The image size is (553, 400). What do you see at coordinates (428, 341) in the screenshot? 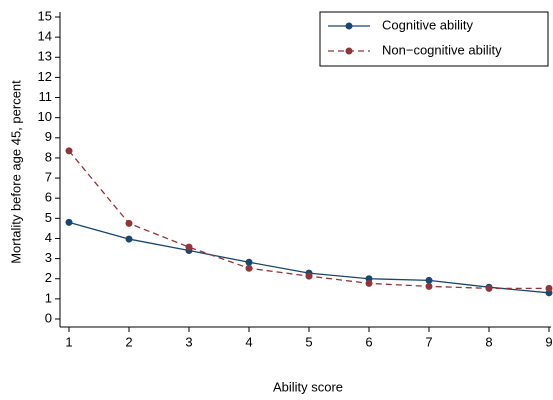
I see `x-tick-label: 7` at bounding box center [428, 341].